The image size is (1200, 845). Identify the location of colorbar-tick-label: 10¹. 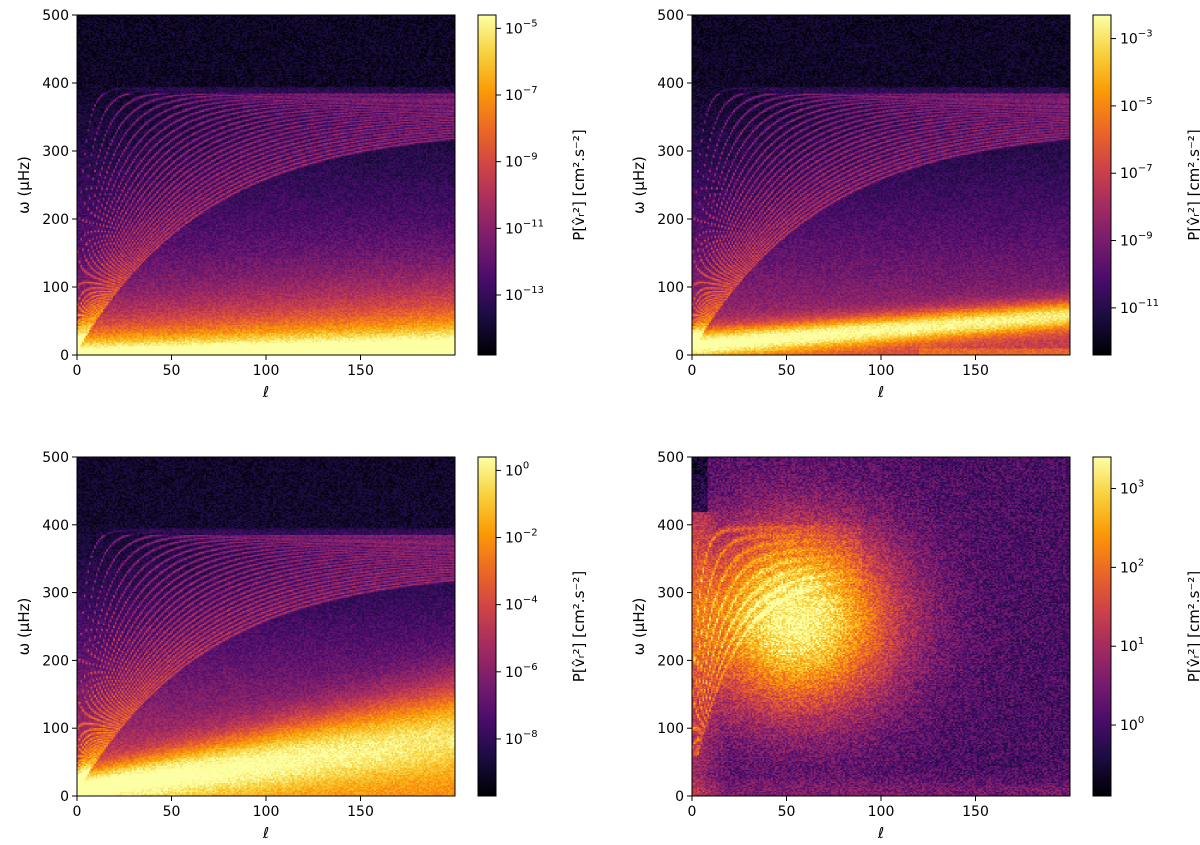
(1132, 645).